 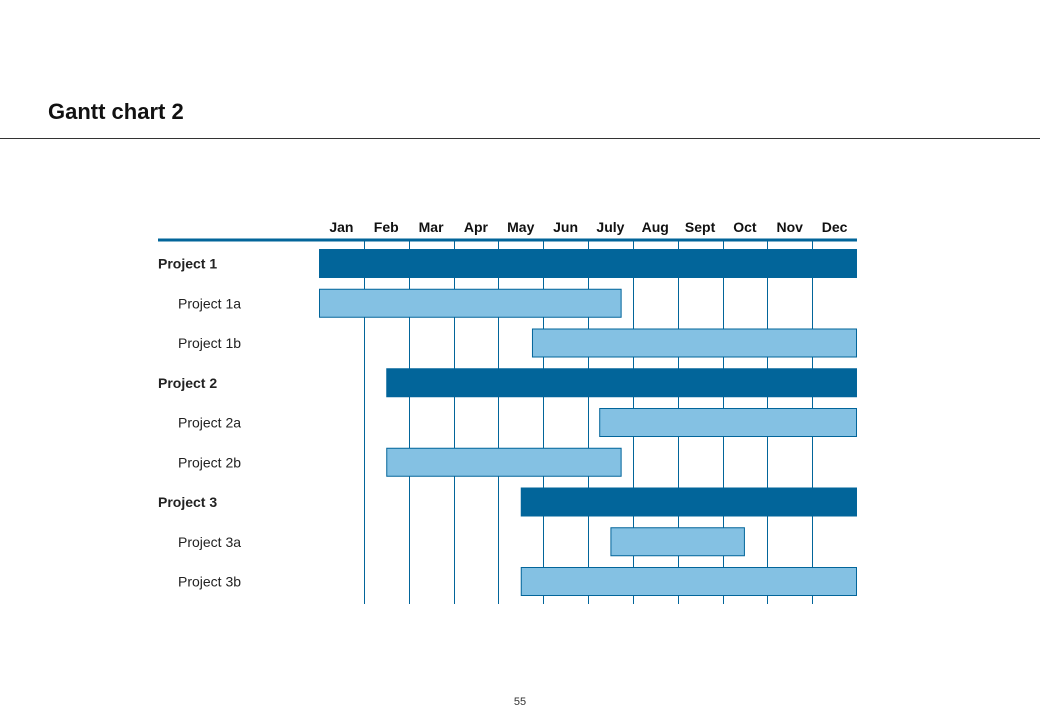 What do you see at coordinates (520, 227) in the screenshot?
I see `month-label-may: May` at bounding box center [520, 227].